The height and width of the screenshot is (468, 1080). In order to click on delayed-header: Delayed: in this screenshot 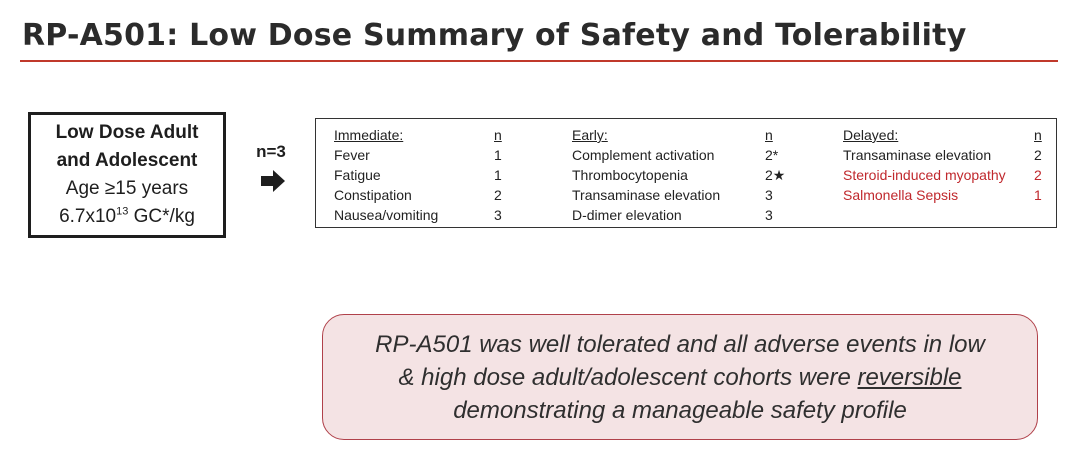, I will do `click(871, 135)`.